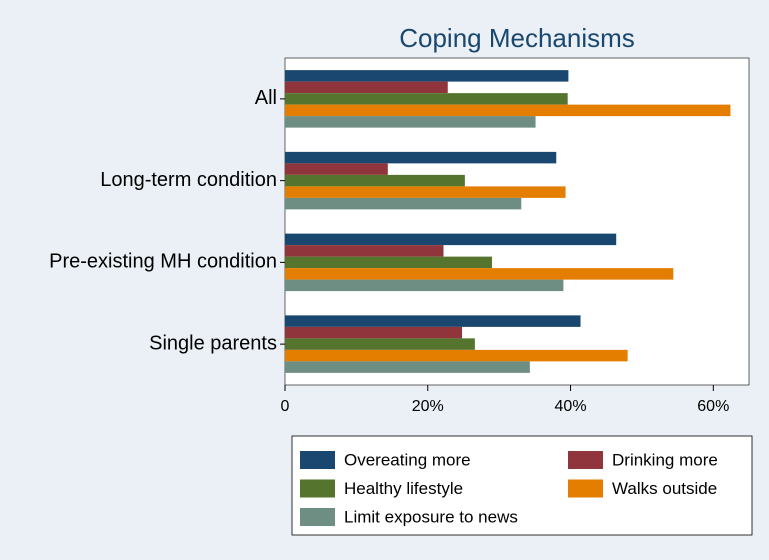 The image size is (769, 560). I want to click on y-tick-label: Long-term condition, so click(188, 180).